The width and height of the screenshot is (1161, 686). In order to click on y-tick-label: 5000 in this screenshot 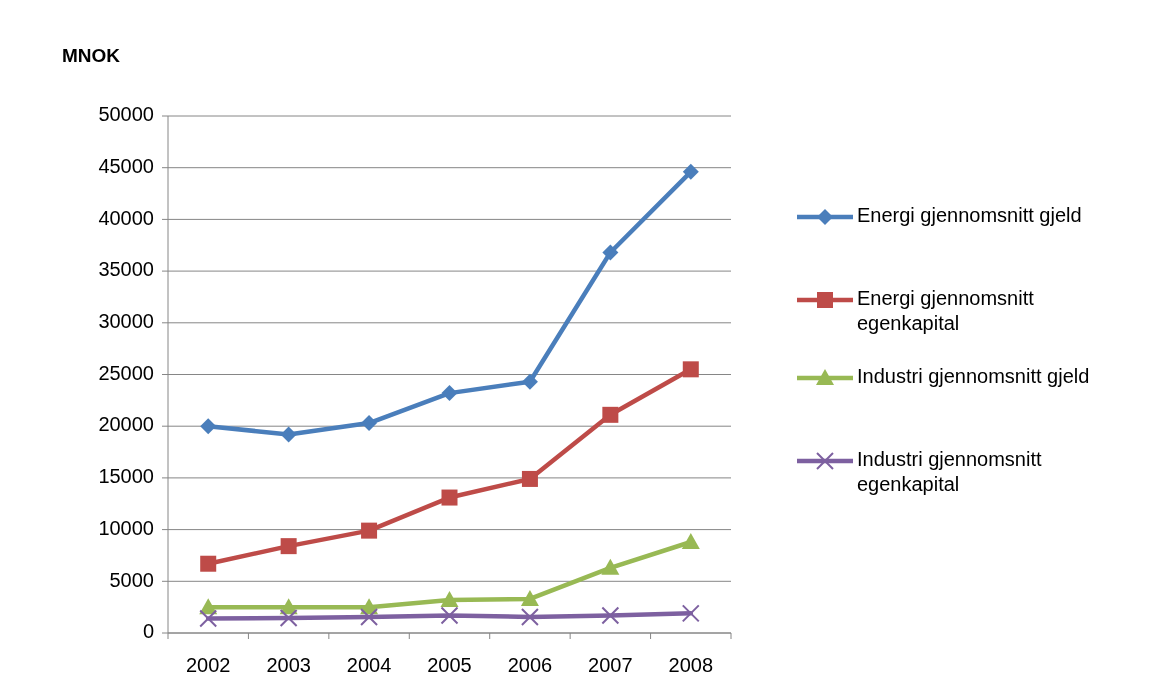, I will do `click(131, 579)`.